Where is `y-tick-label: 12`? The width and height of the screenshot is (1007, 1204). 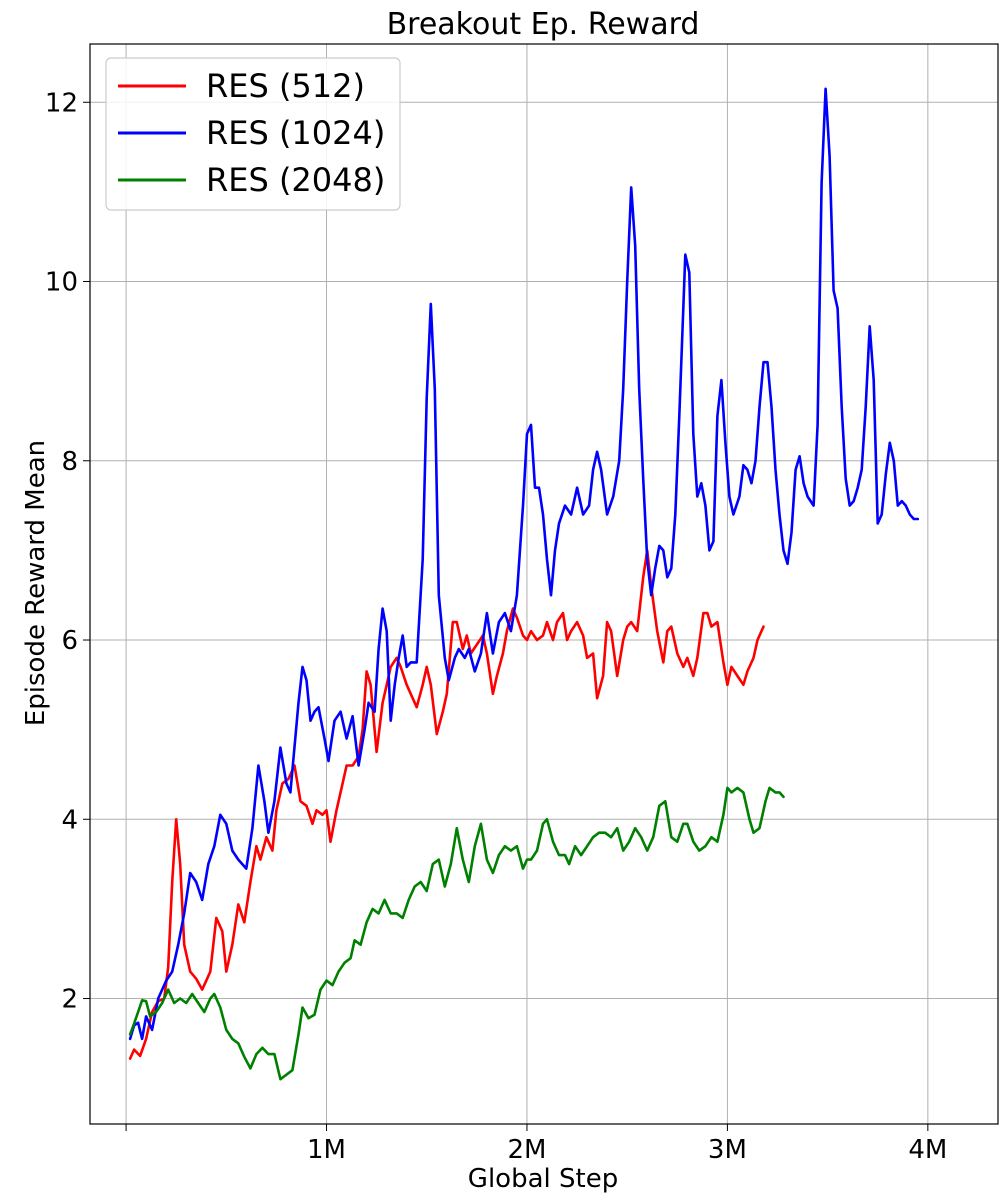 y-tick-label: 12 is located at coordinates (61, 103).